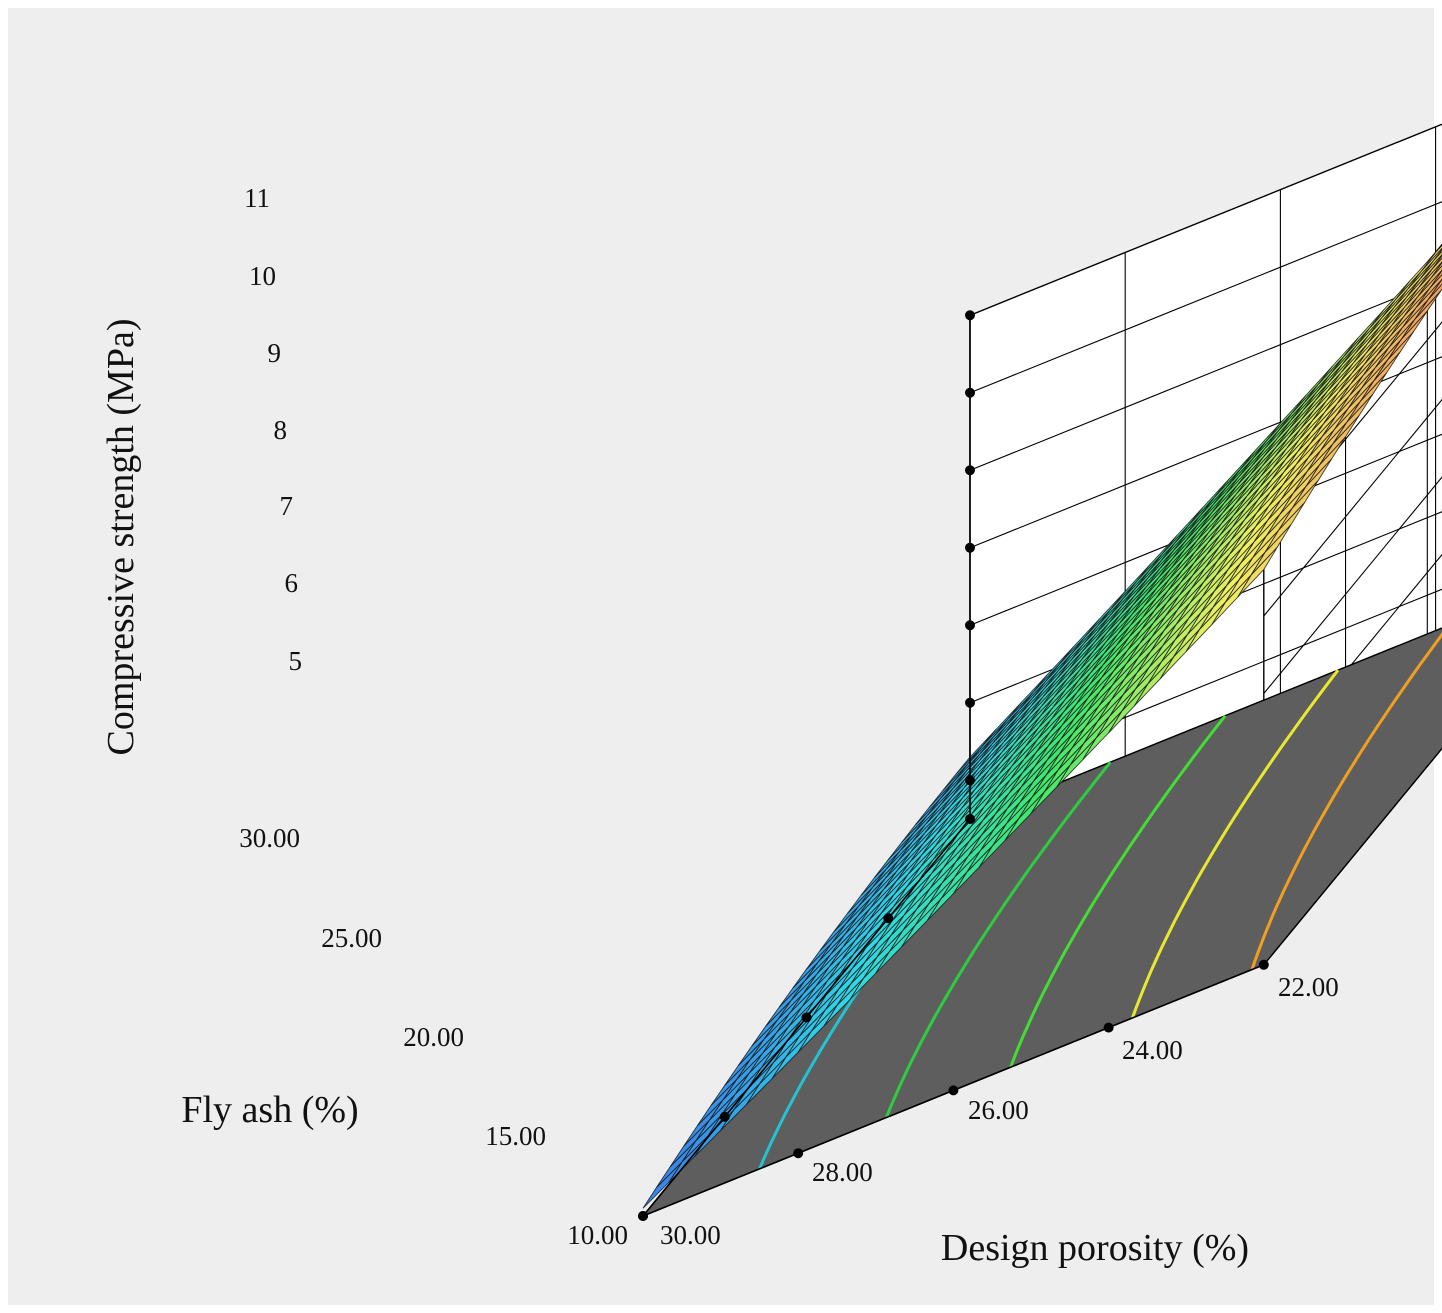  Describe the element at coordinates (269, 1110) in the screenshot. I see `y-axis-title: Fly ash (%)` at that location.